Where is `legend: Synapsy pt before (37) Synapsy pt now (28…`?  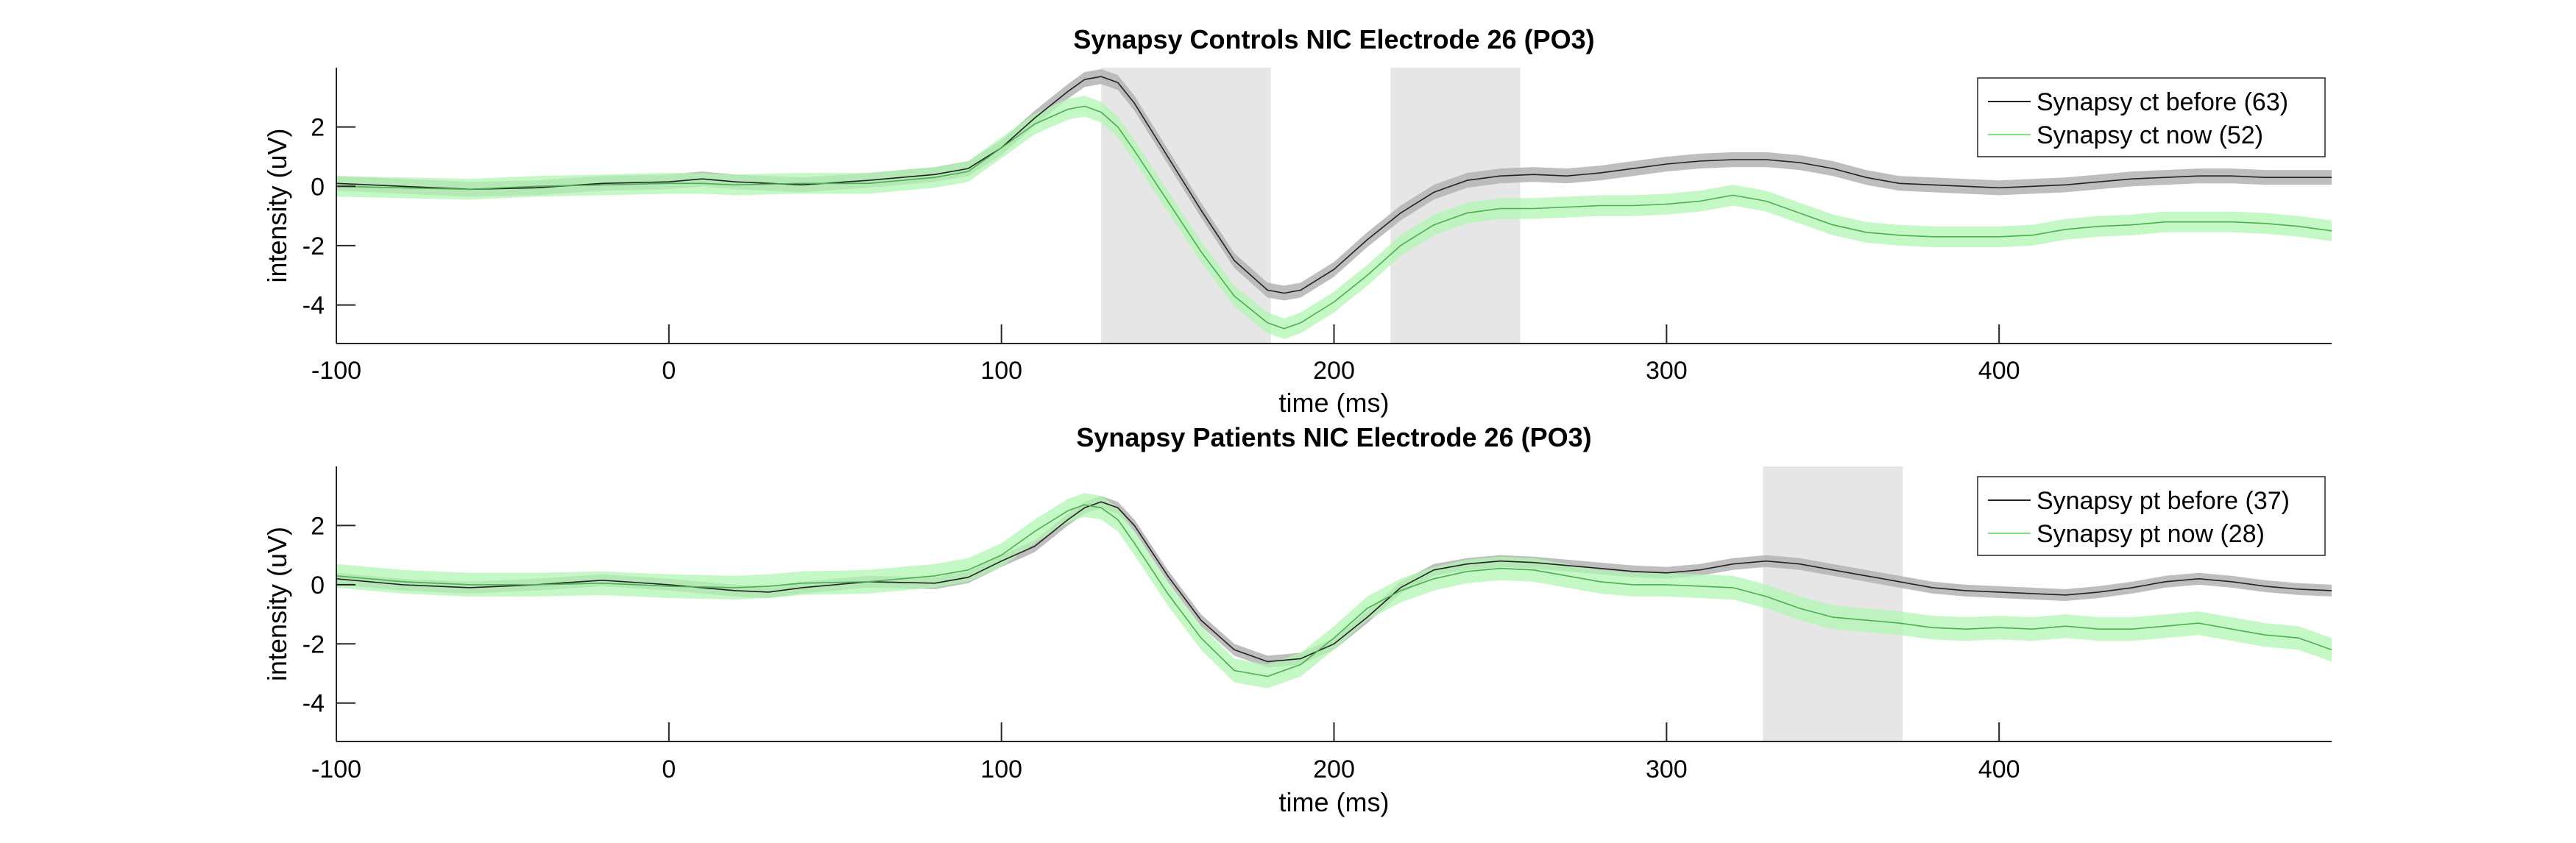
legend: Synapsy pt before (37) Synapsy pt now (28… is located at coordinates (2151, 516).